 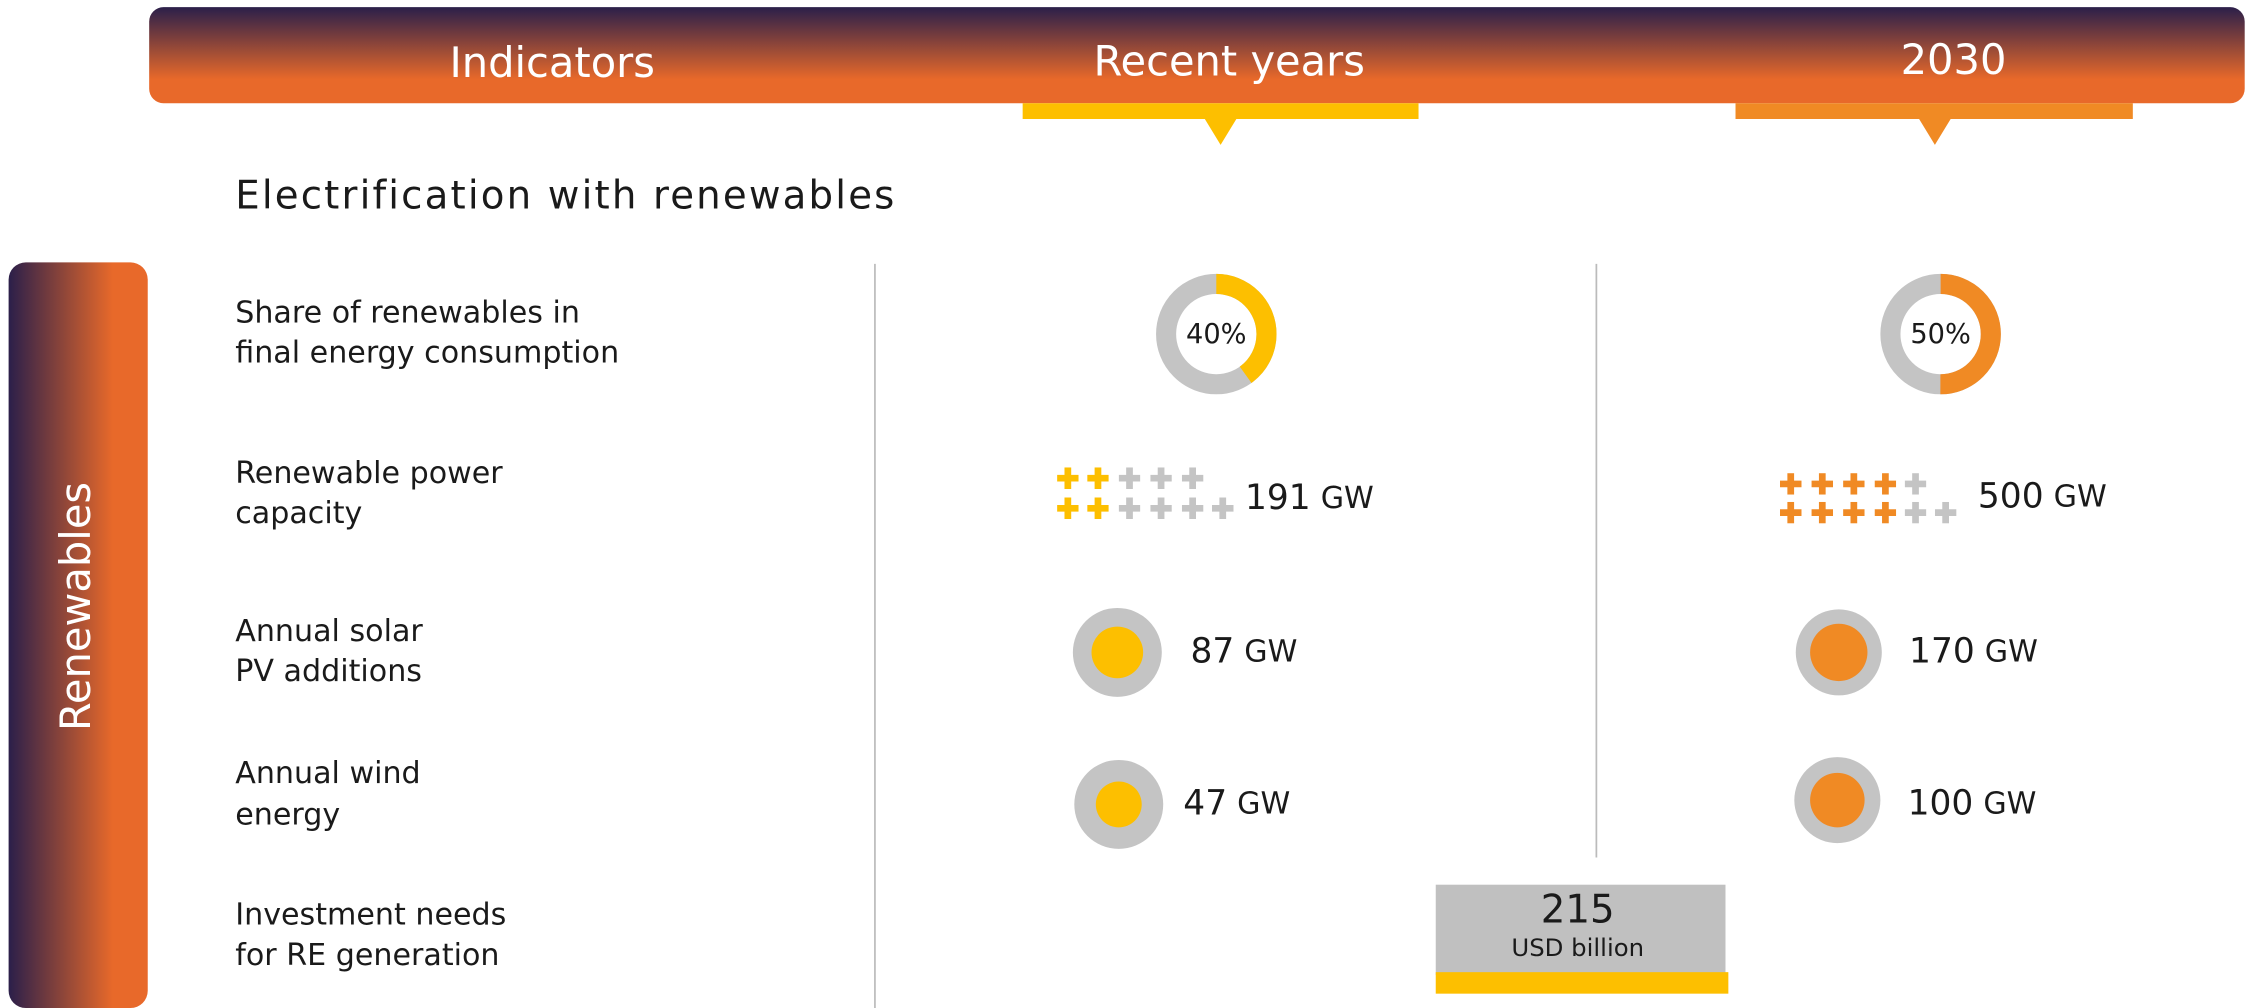 I want to click on investment-unit: USD billion, so click(x=1577, y=947).